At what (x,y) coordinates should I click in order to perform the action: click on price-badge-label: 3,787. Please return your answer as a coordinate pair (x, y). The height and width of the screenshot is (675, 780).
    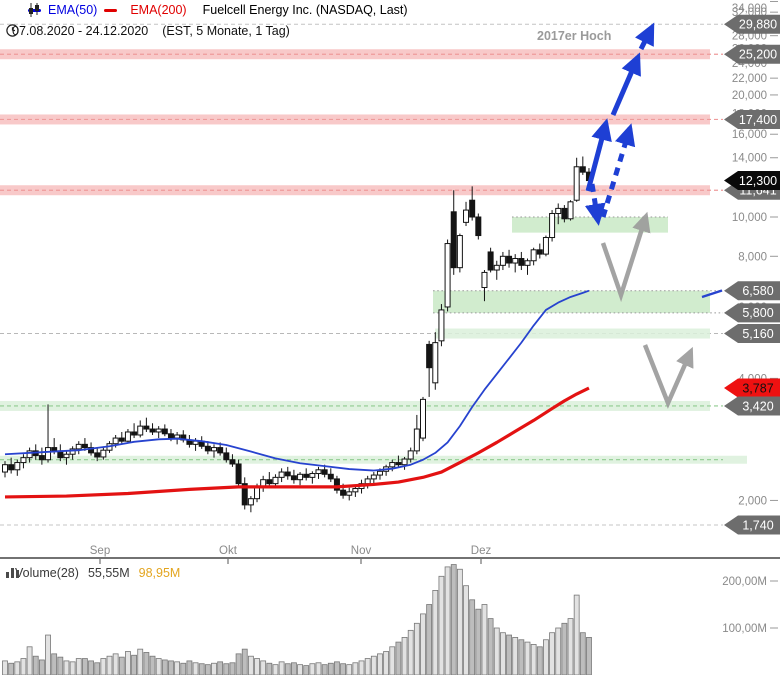
    Looking at the image, I should click on (757, 388).